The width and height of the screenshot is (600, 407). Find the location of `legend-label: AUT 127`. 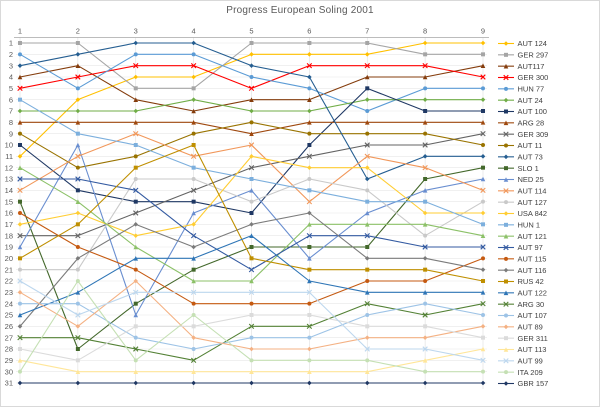

legend-label: AUT 127 is located at coordinates (532, 202).